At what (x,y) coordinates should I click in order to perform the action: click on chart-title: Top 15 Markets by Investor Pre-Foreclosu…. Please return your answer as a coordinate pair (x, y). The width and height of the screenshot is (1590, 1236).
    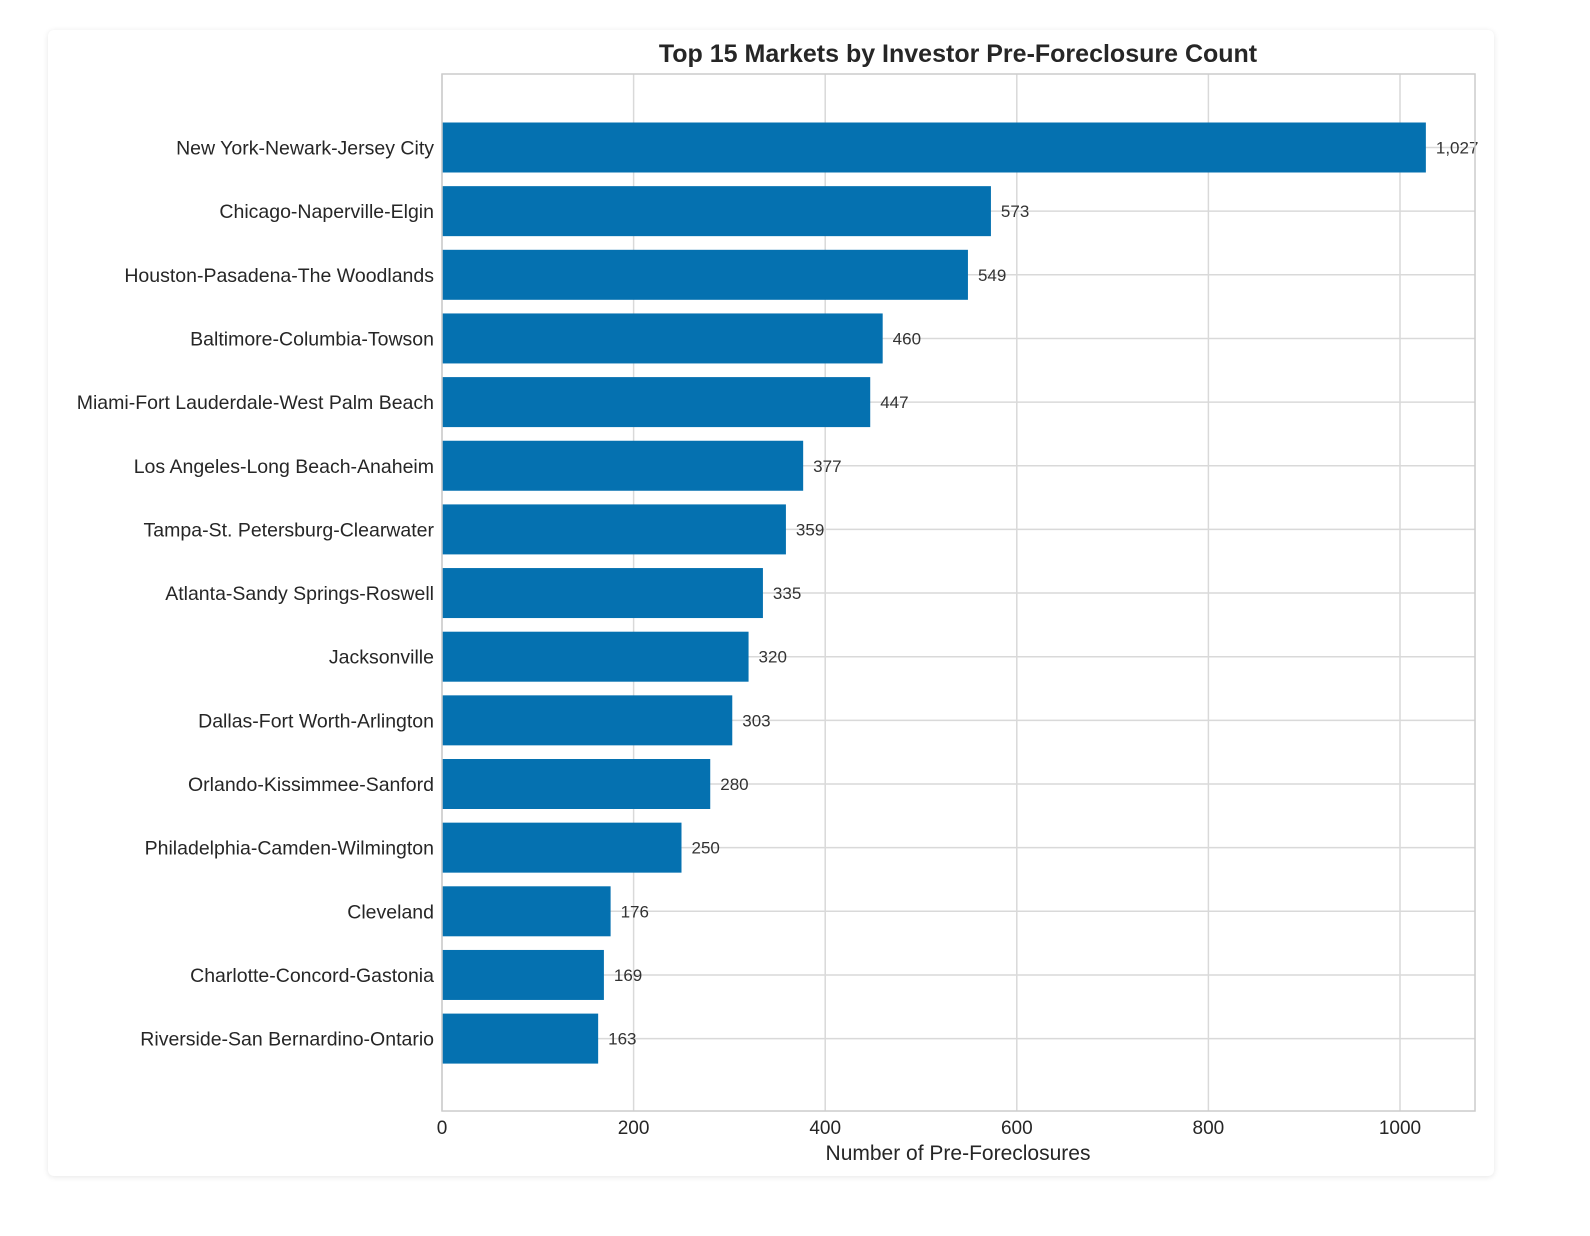
    Looking at the image, I should click on (958, 54).